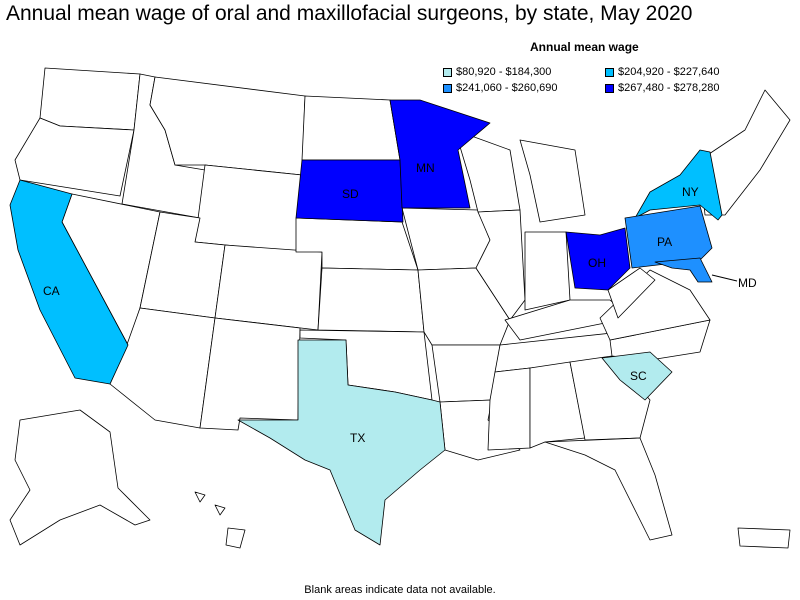  I want to click on state-ar, so click(466, 373).